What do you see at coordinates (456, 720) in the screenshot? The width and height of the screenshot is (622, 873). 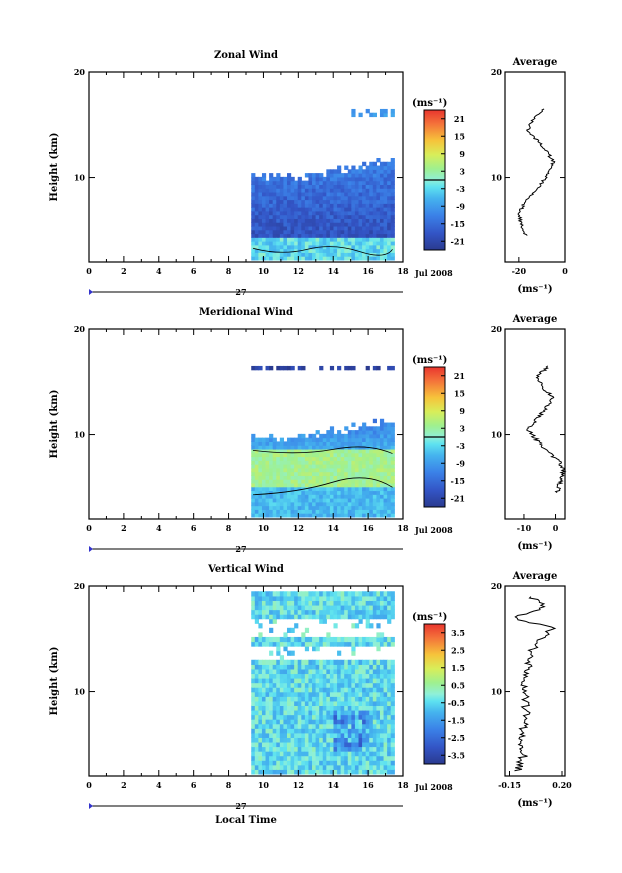 I see `colorbar-tick-label: -1.5` at bounding box center [456, 720].